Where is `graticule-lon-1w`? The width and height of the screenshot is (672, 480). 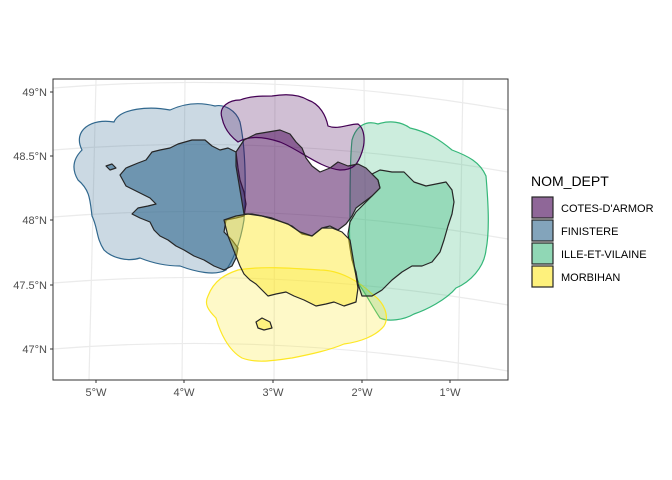 graticule-lon-1w is located at coordinates (460, 229).